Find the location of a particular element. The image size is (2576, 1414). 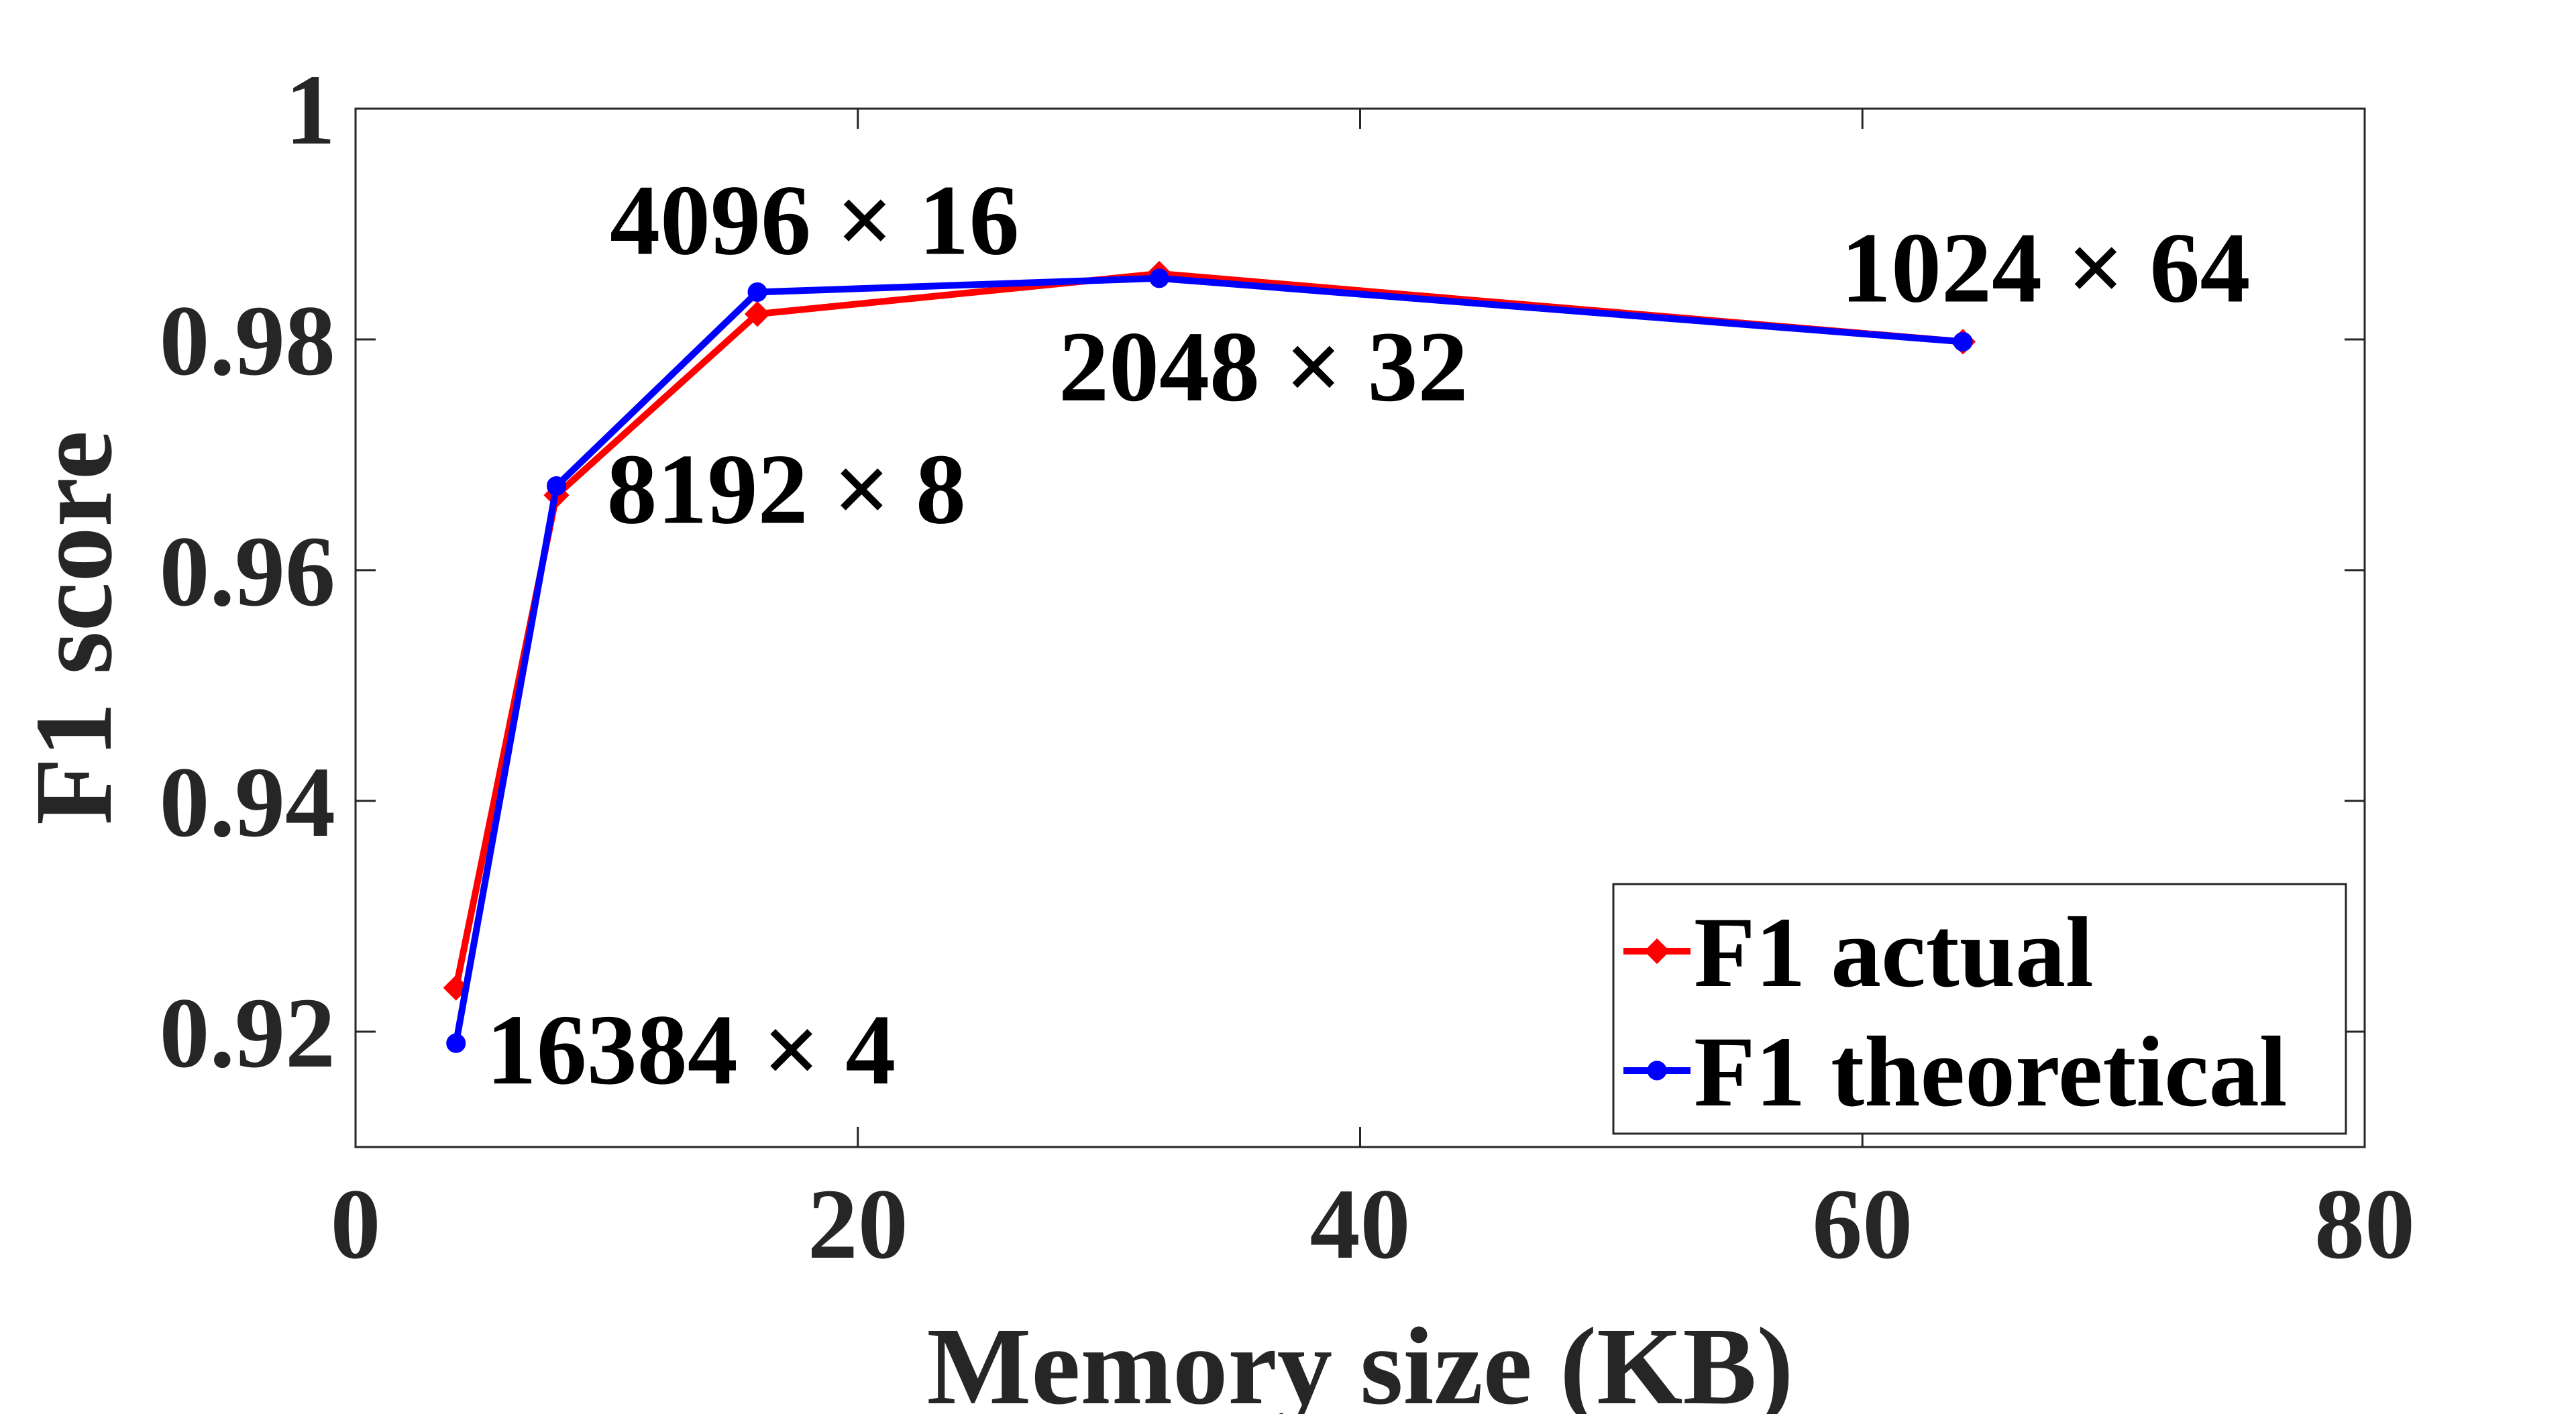

x-tick-label: 80 is located at coordinates (2364, 1224).